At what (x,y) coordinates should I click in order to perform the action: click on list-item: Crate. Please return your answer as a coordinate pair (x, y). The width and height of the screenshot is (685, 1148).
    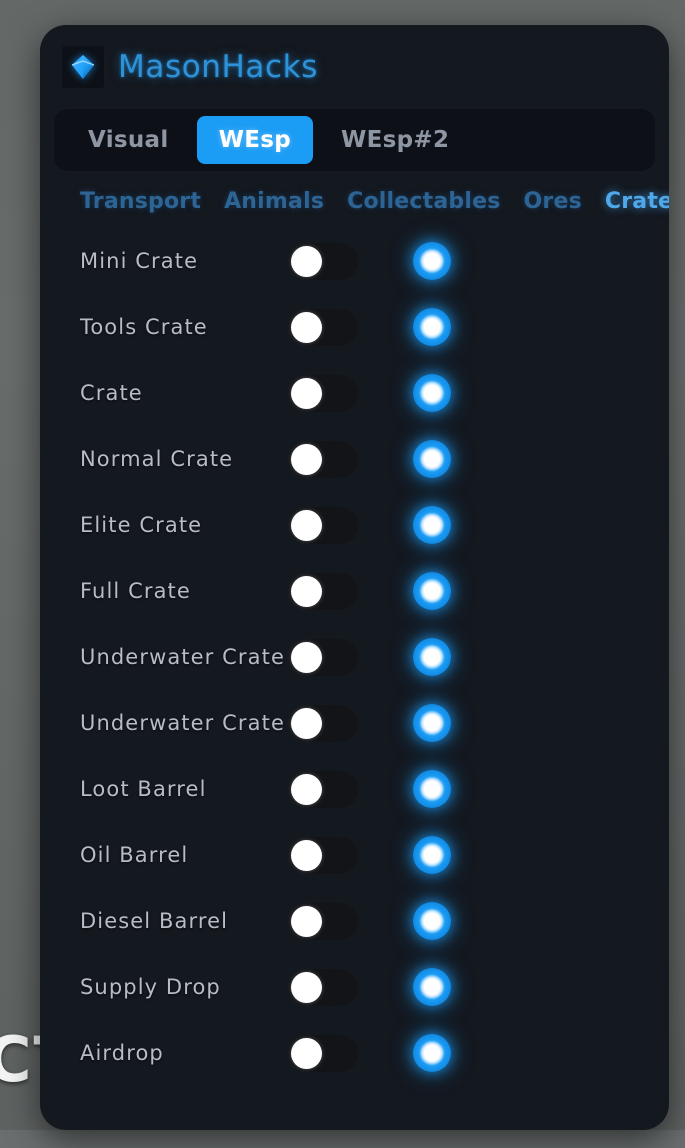
    Looking at the image, I should click on (354, 393).